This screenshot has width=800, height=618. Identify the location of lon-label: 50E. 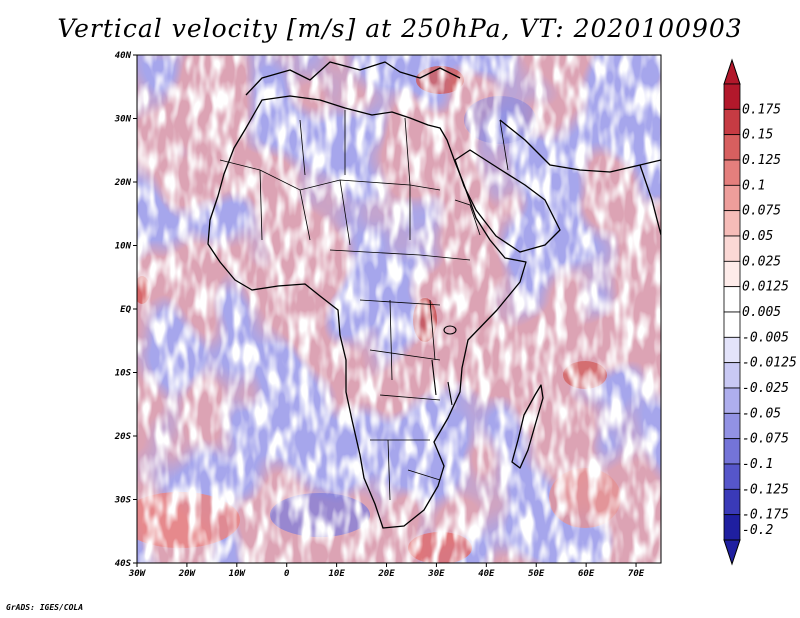
(536, 574).